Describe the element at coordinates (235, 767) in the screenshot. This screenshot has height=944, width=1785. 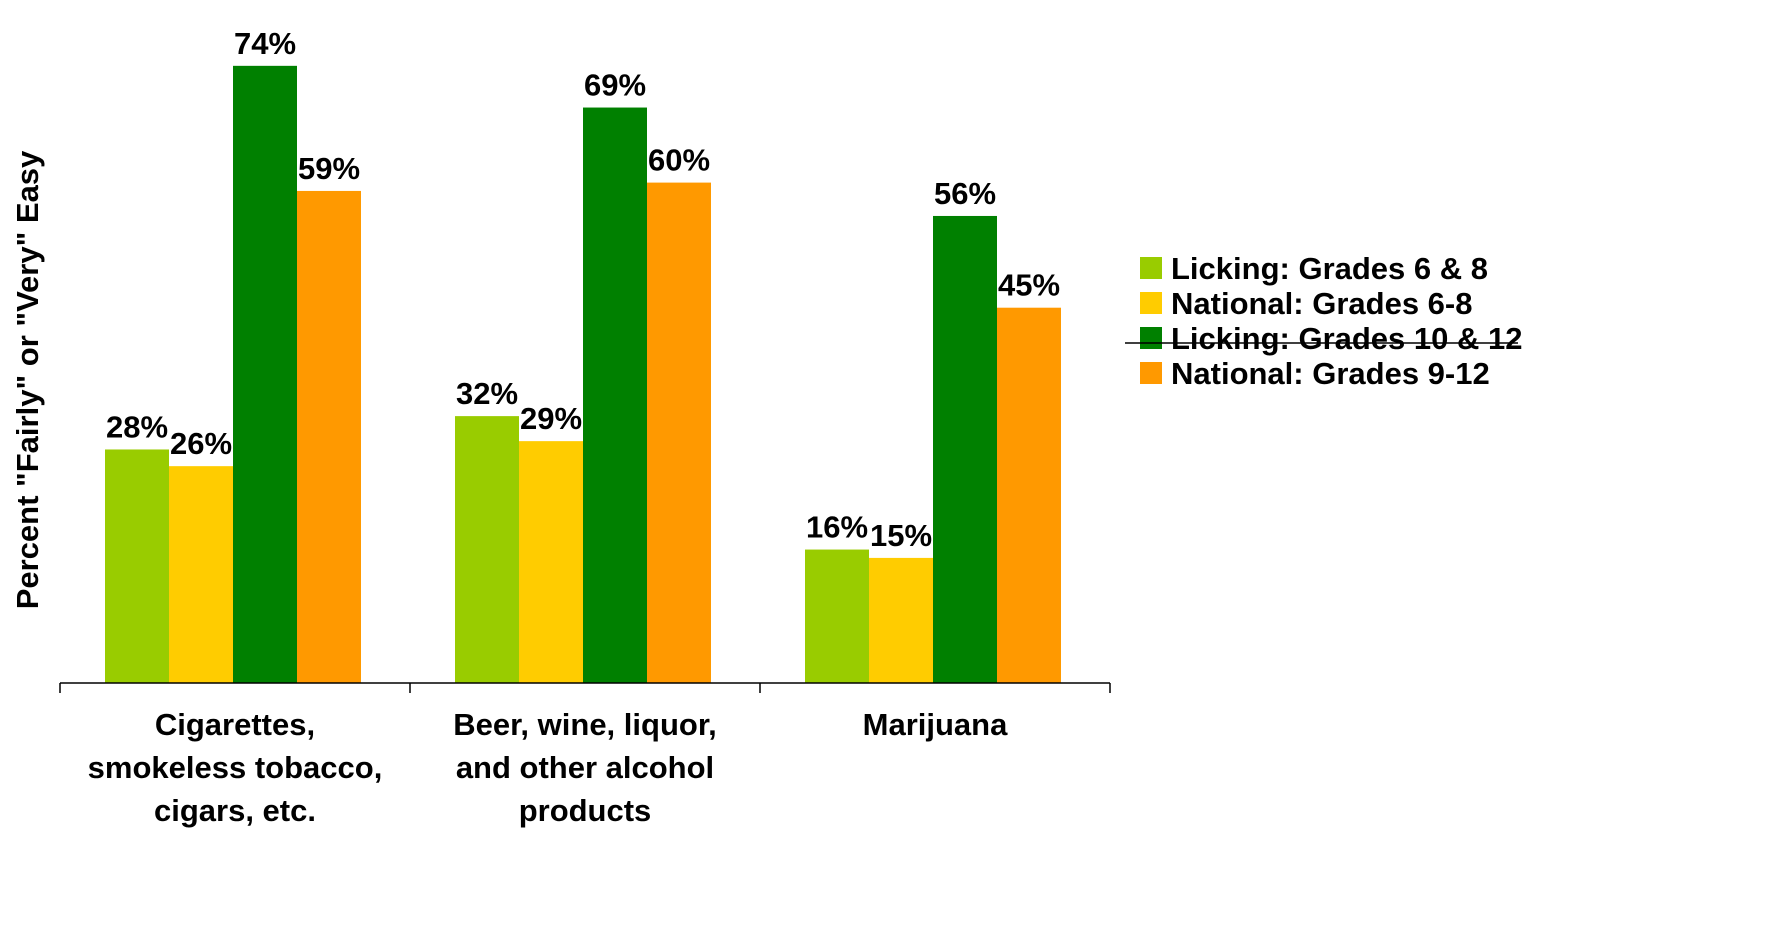
I see `category-label: smokeless tobacco,` at that location.